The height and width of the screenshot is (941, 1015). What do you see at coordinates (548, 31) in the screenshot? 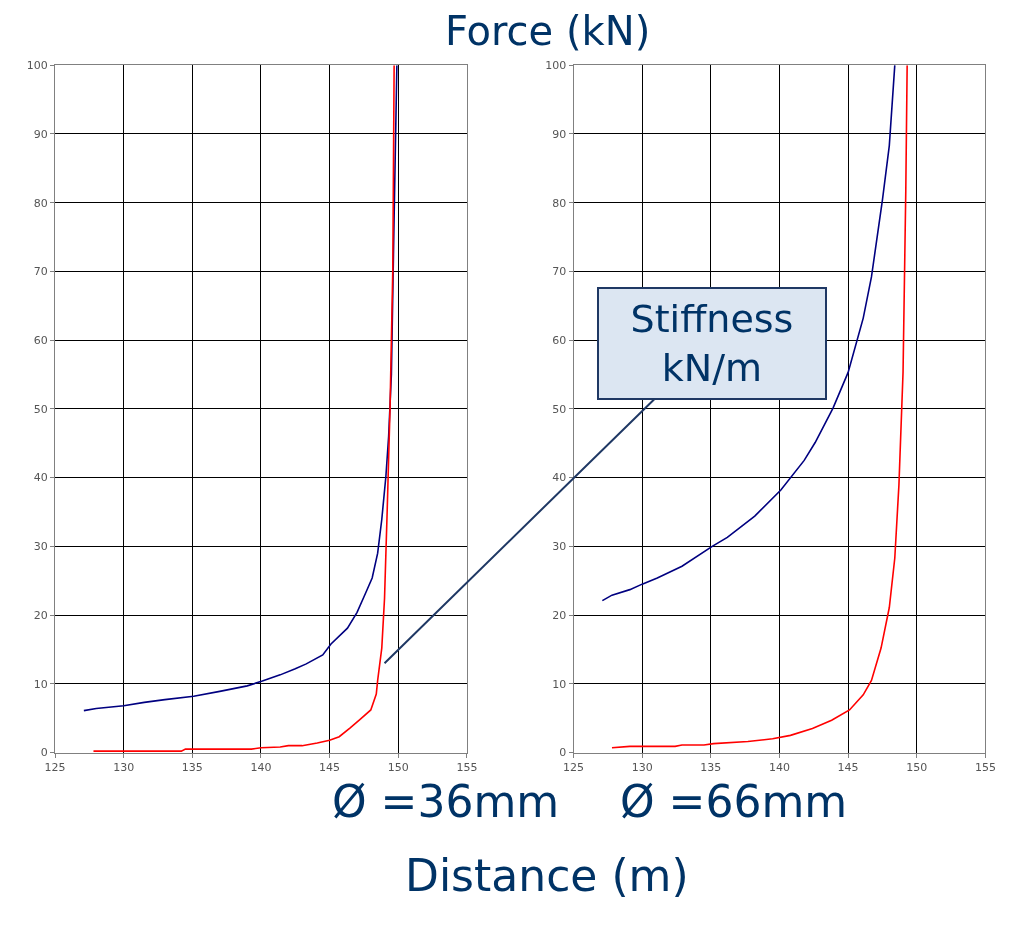
I see `y-axis-title: Force (kN)` at bounding box center [548, 31].